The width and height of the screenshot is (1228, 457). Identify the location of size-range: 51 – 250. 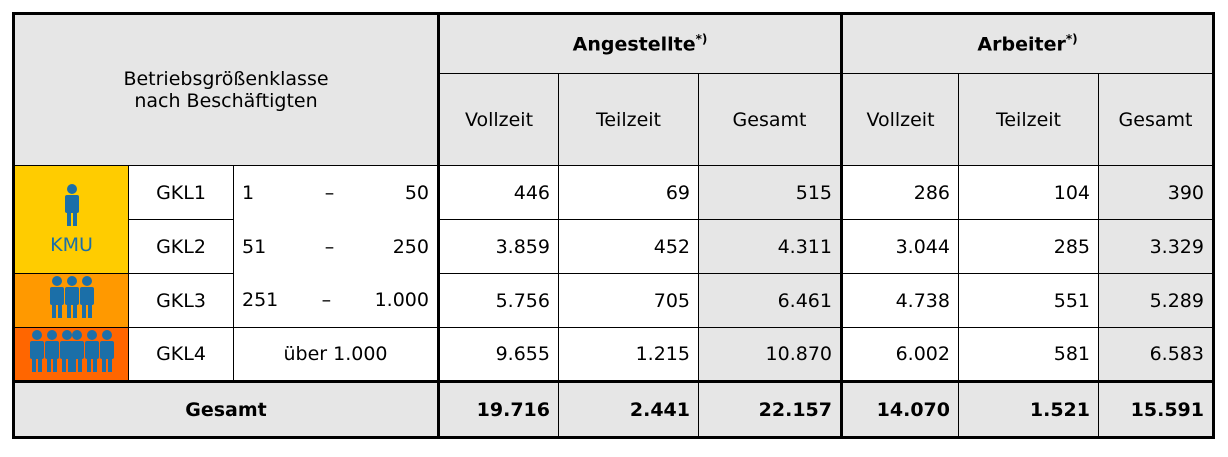
(336, 246).